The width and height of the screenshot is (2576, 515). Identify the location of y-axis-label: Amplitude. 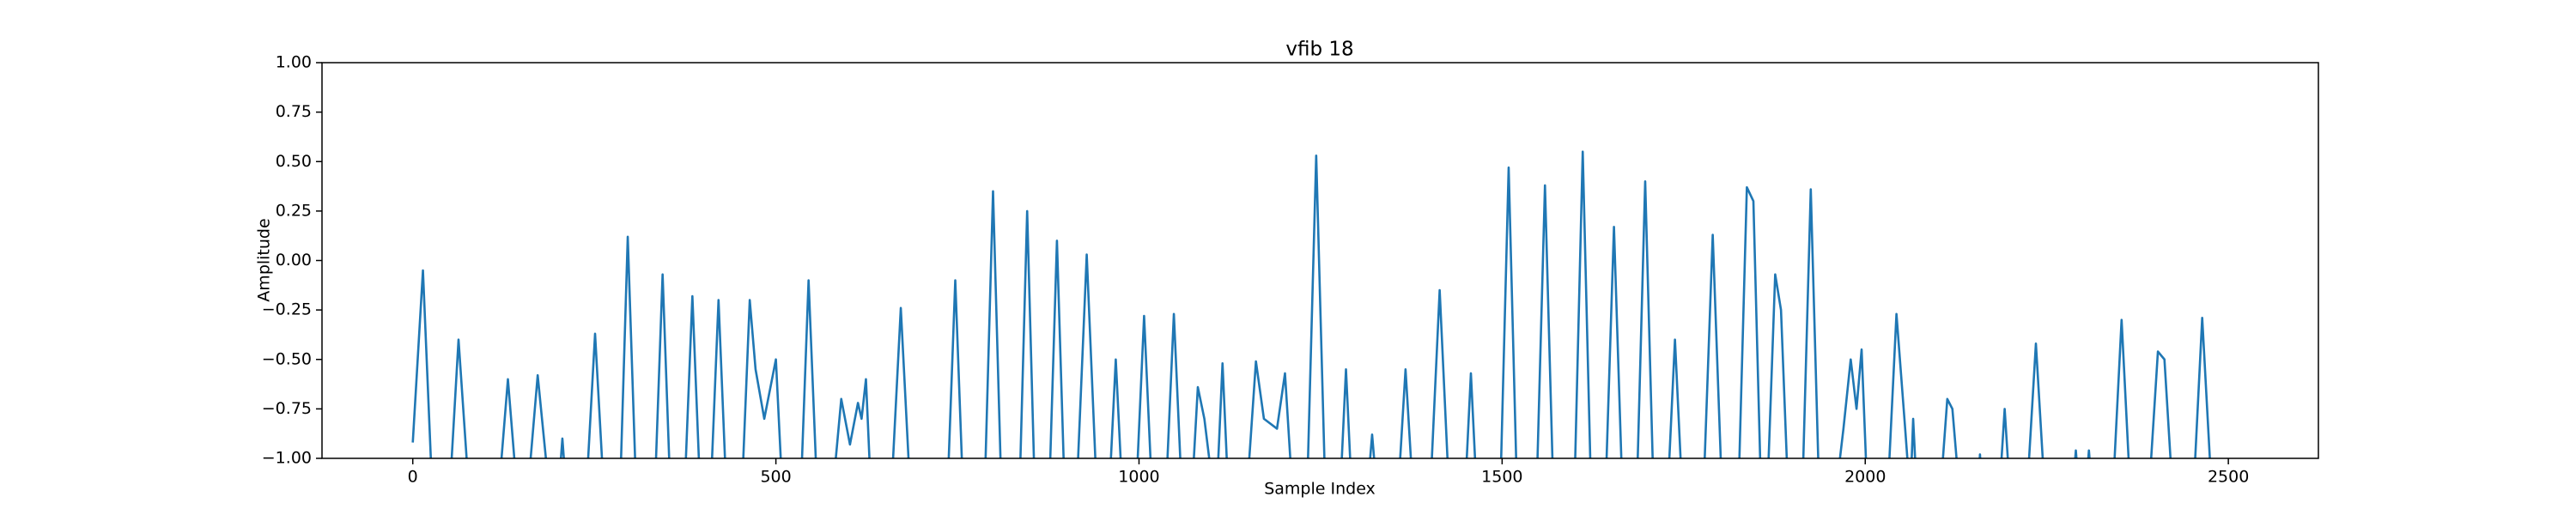
(264, 259).